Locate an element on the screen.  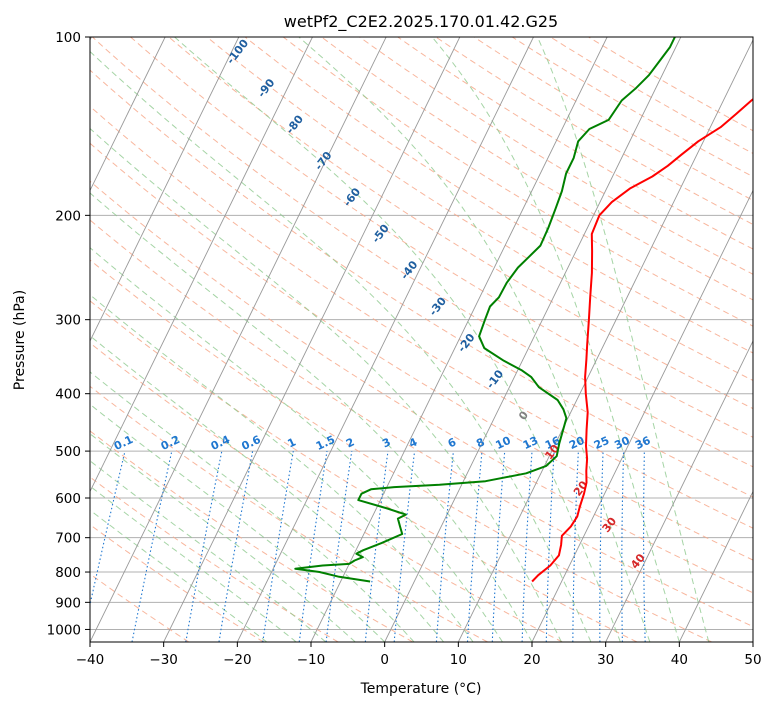
mixing-ratio-label: 36 is located at coordinates (643, 443).